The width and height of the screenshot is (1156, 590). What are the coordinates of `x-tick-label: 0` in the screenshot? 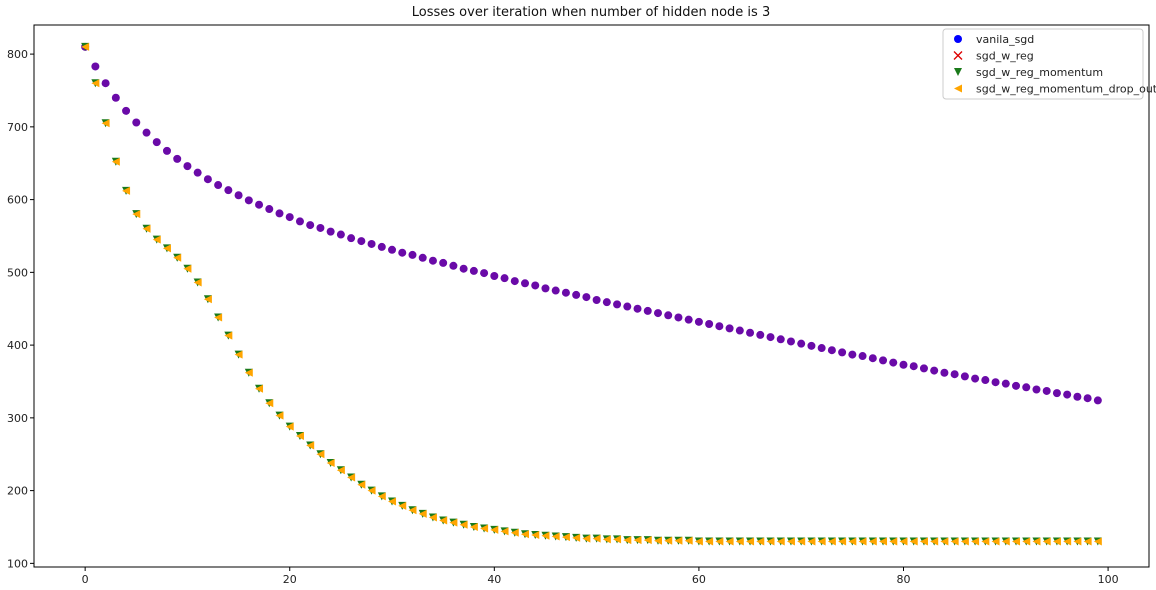 It's located at (85, 579).